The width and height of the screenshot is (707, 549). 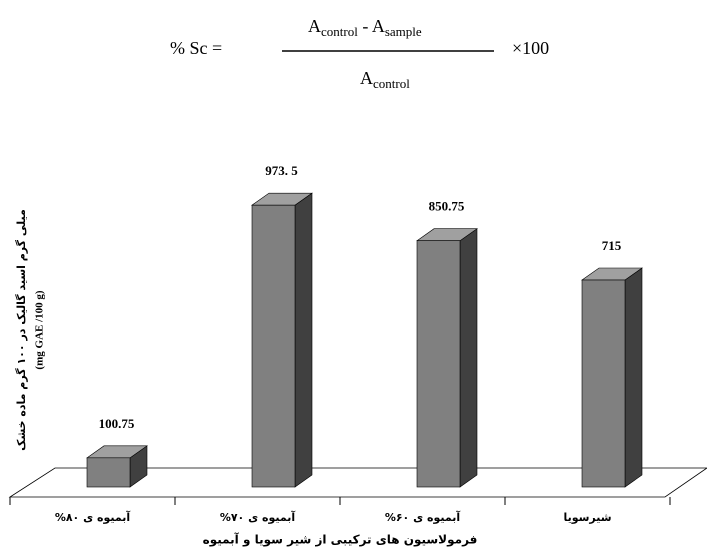 What do you see at coordinates (371, 26) in the screenshot?
I see `formula-operator: - A` at bounding box center [371, 26].